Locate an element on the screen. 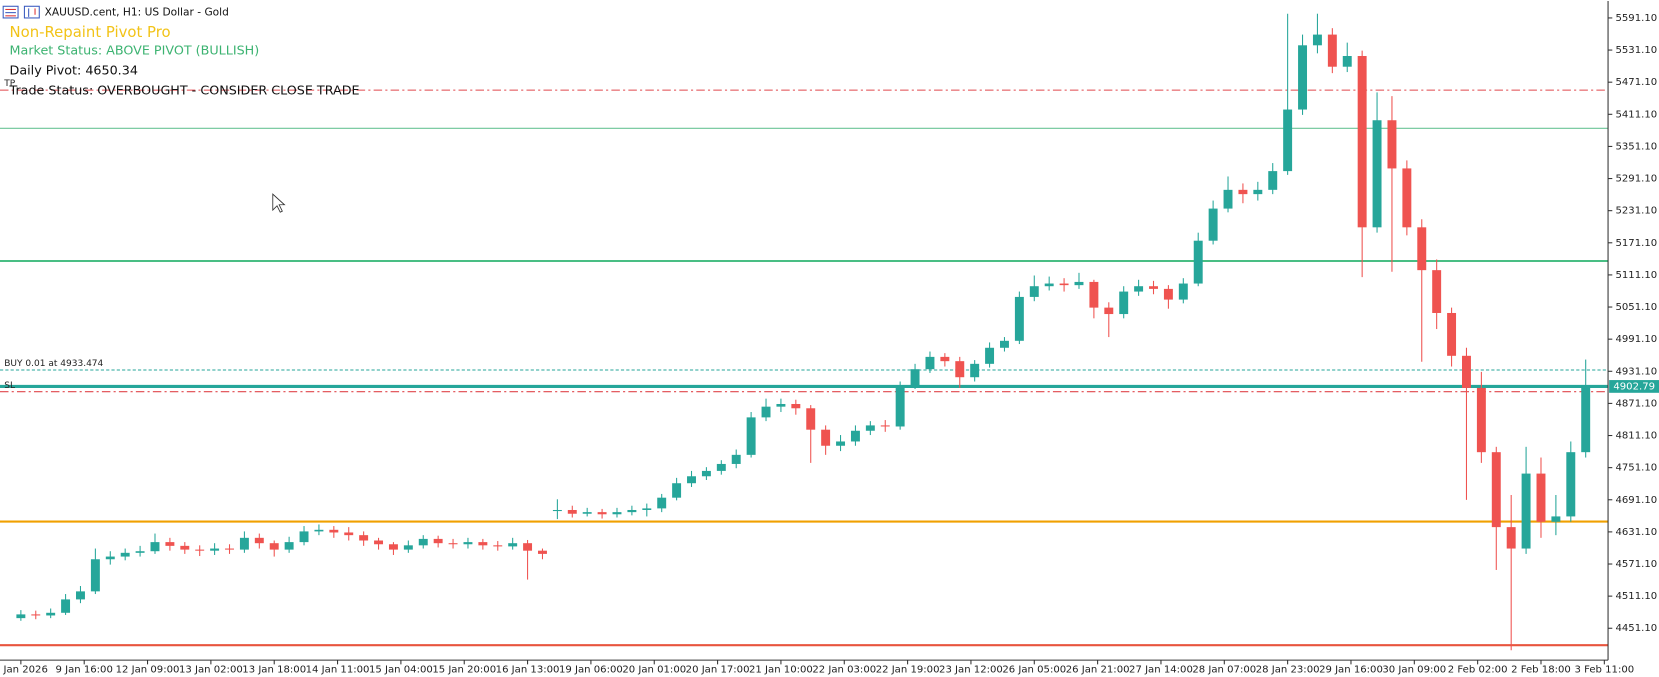 This screenshot has height=677, width=1659. x-tick-label: 20 Jan 17:00 is located at coordinates (718, 670).